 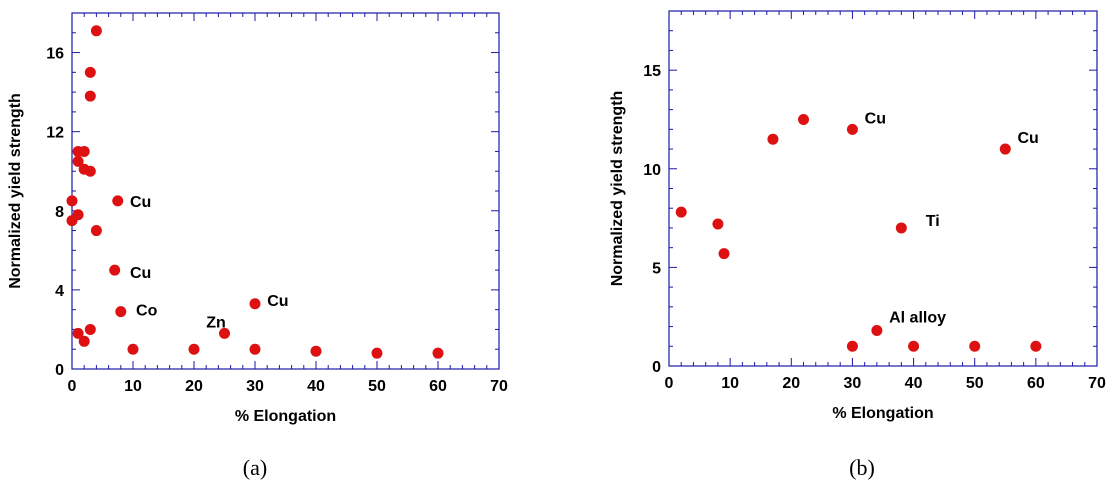 What do you see at coordinates (59, 212) in the screenshot?
I see `y-tick-label: 8` at bounding box center [59, 212].